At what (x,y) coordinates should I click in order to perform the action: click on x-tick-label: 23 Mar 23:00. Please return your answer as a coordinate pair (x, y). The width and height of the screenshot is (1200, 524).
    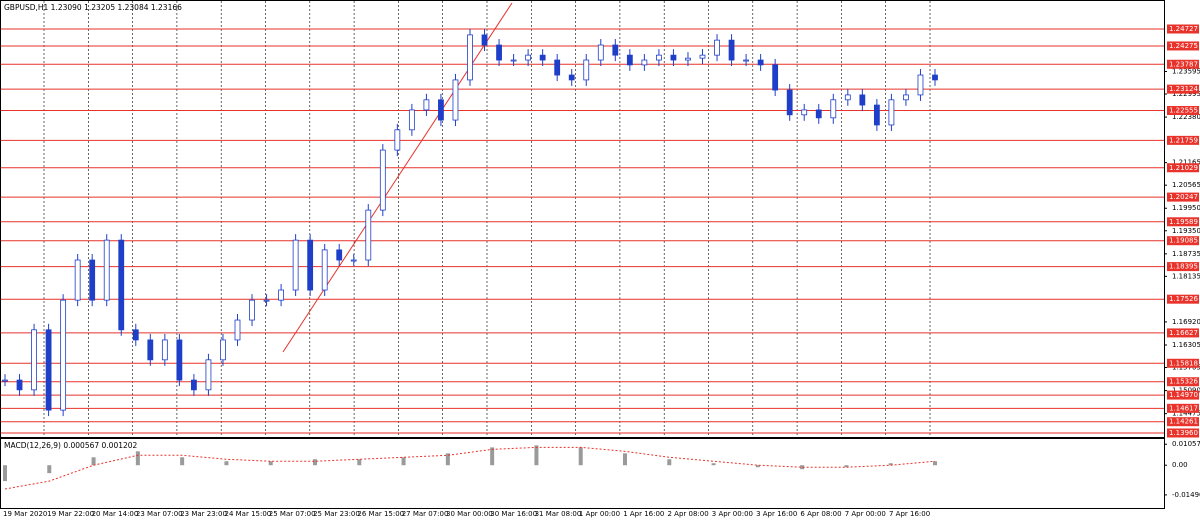
    Looking at the image, I should click on (203, 514).